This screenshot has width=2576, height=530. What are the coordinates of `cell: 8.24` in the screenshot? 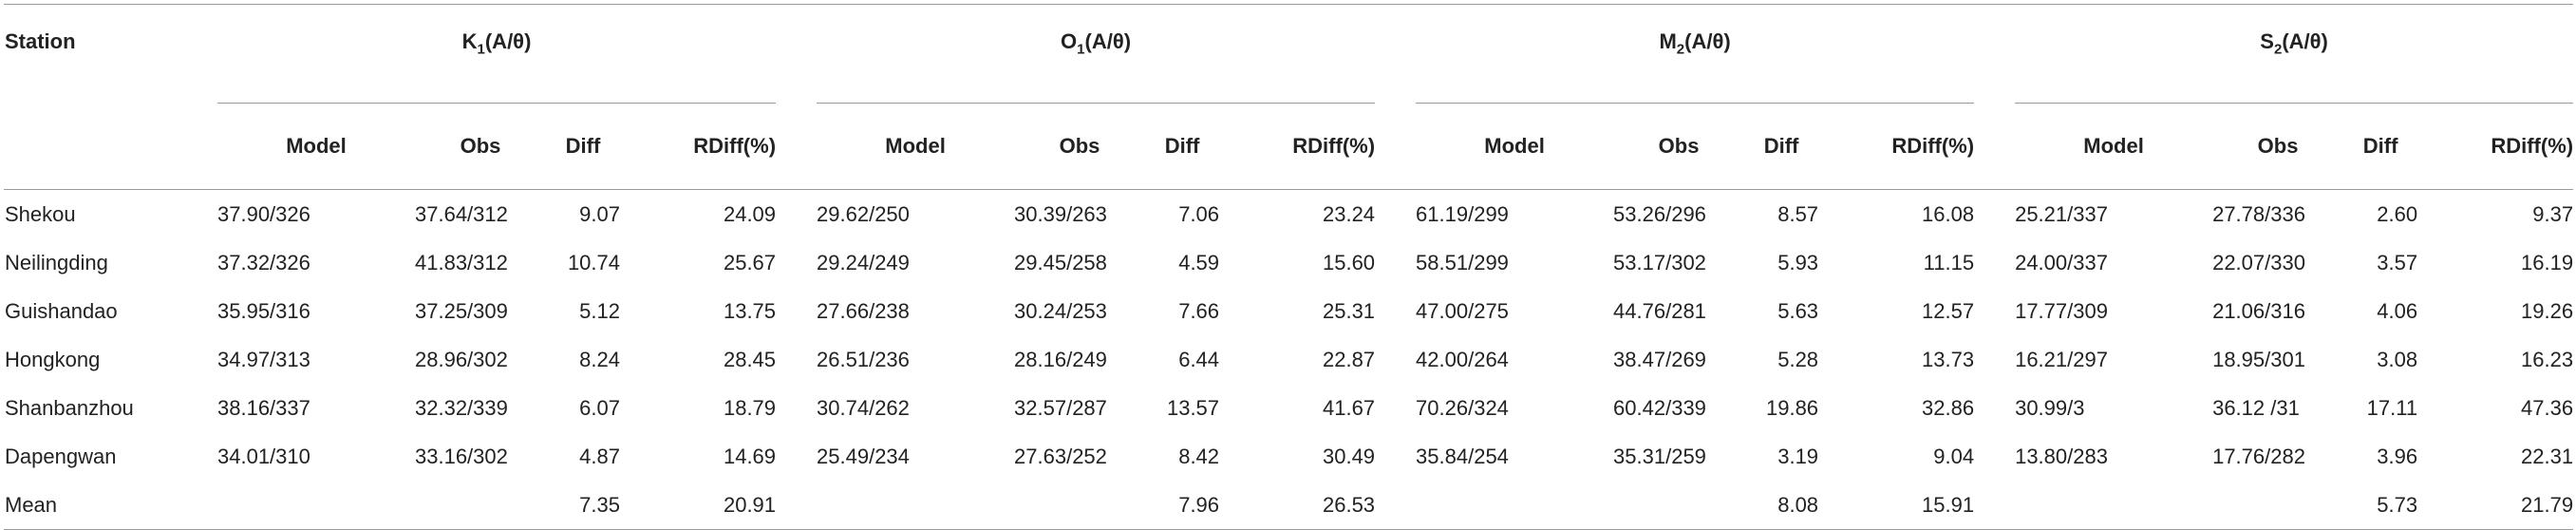 It's located at (599, 359).